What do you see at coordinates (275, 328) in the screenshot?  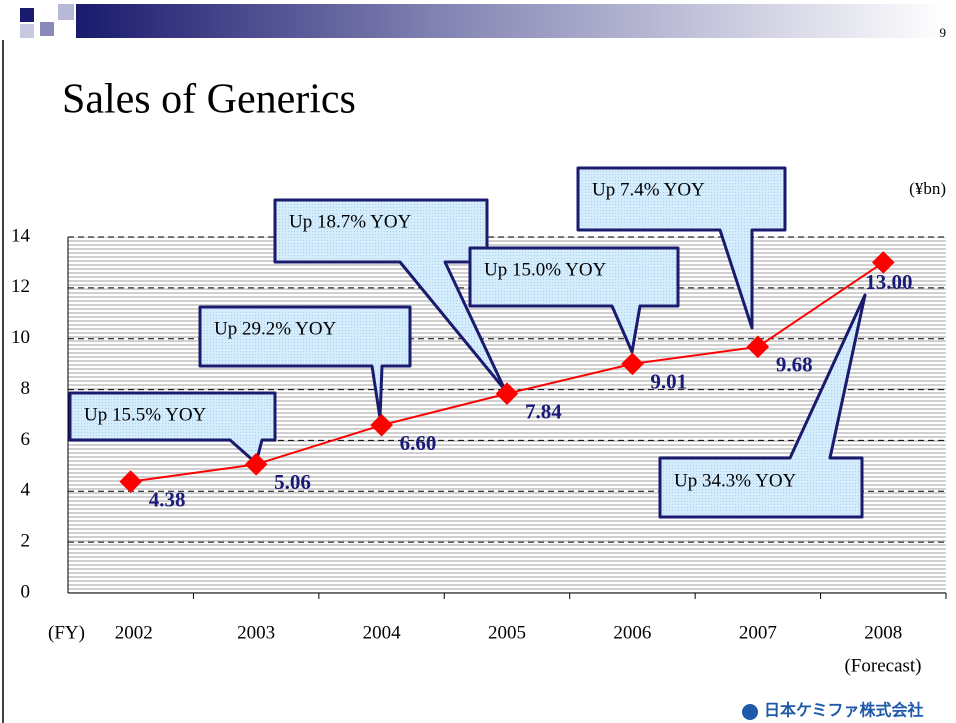 I see `callout-text: Up 29.2% YOY` at bounding box center [275, 328].